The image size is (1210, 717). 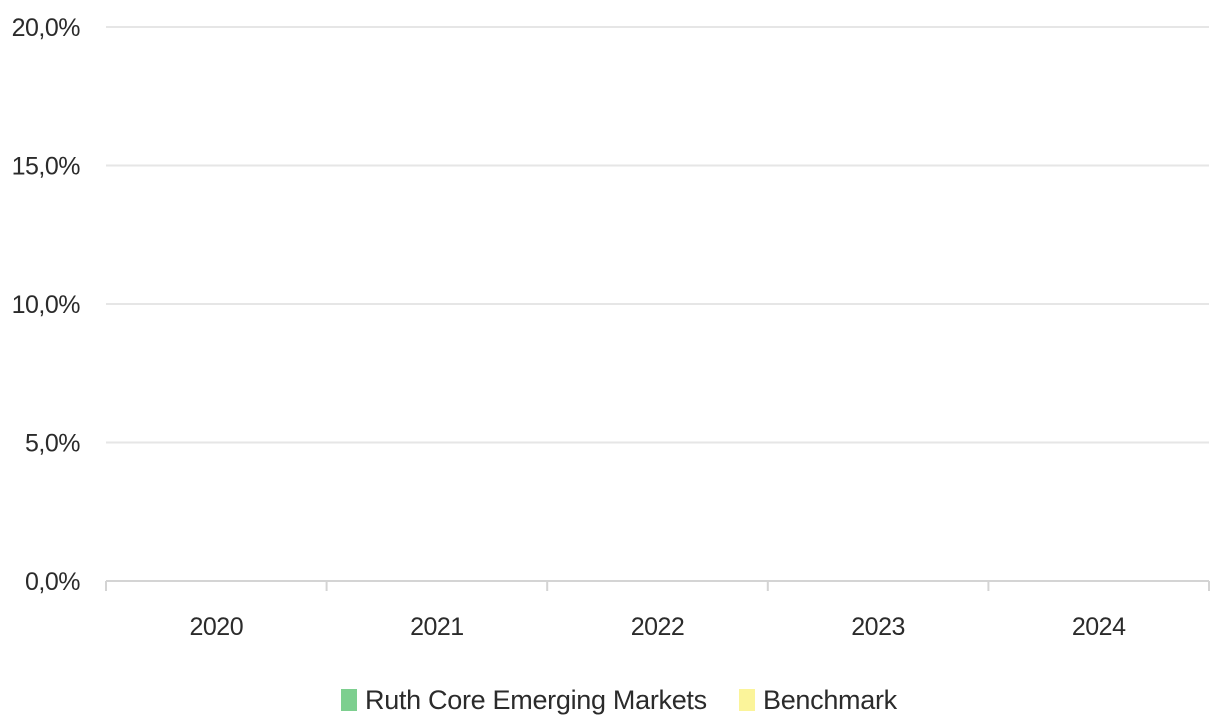 I want to click on y-tick-label: 0,0%, so click(x=52, y=582).